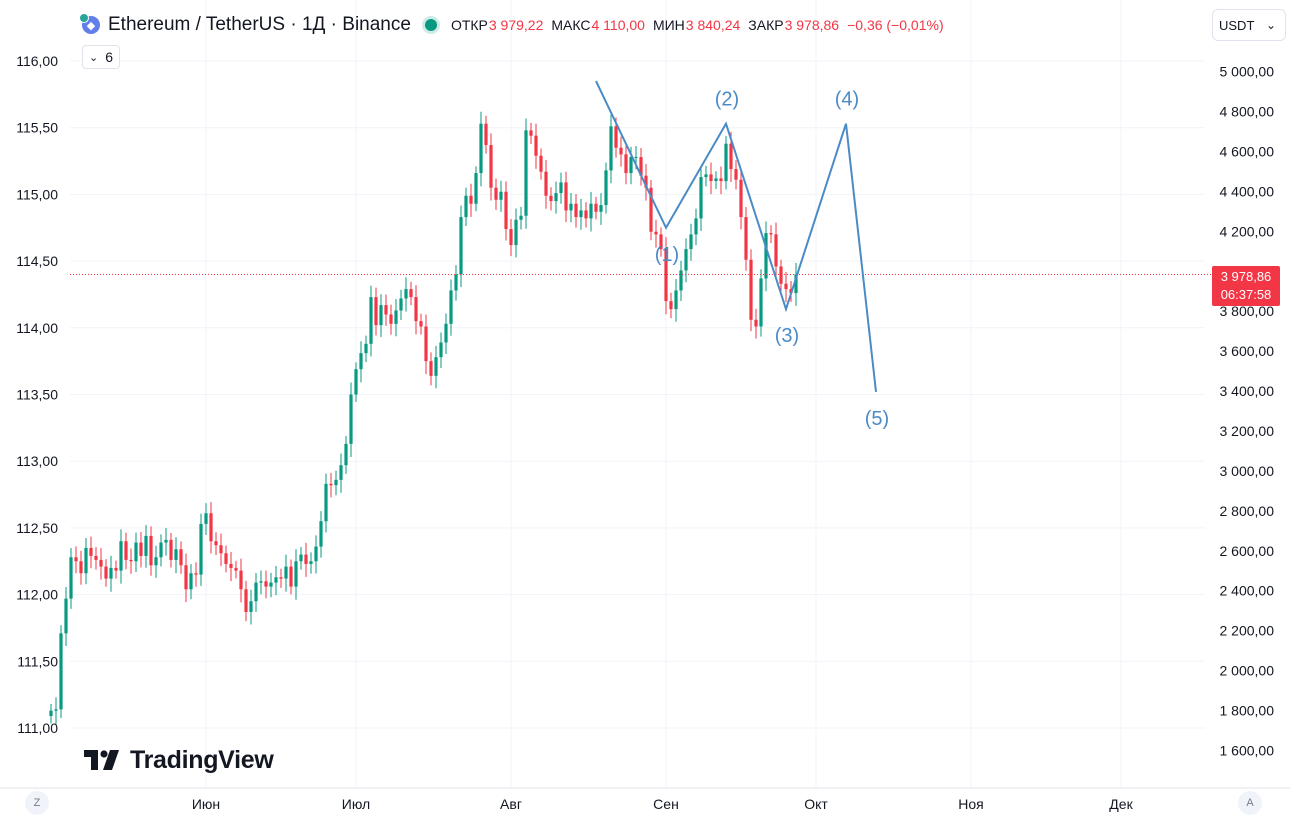 The height and width of the screenshot is (823, 1290). I want to click on symbol-title: Ethereum / TetherUS · 1Д · Binance, so click(259, 24).